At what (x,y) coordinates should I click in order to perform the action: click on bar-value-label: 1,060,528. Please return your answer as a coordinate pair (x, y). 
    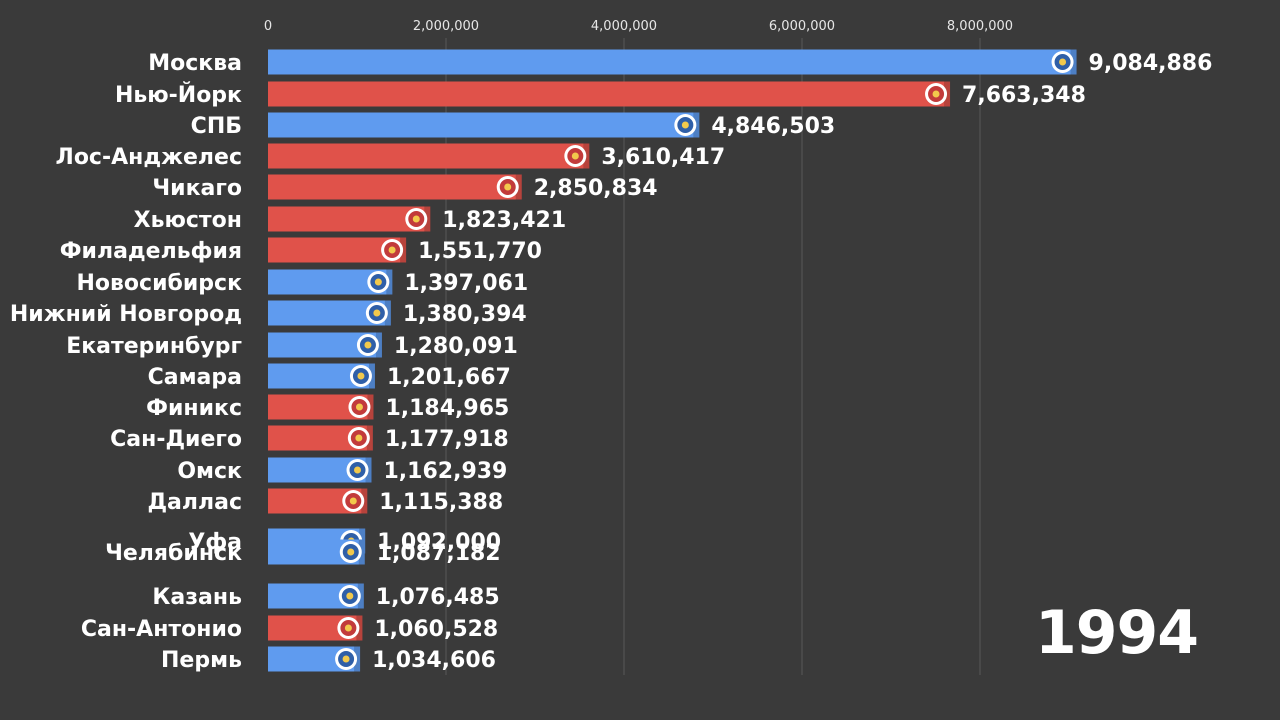
    Looking at the image, I should click on (436, 629).